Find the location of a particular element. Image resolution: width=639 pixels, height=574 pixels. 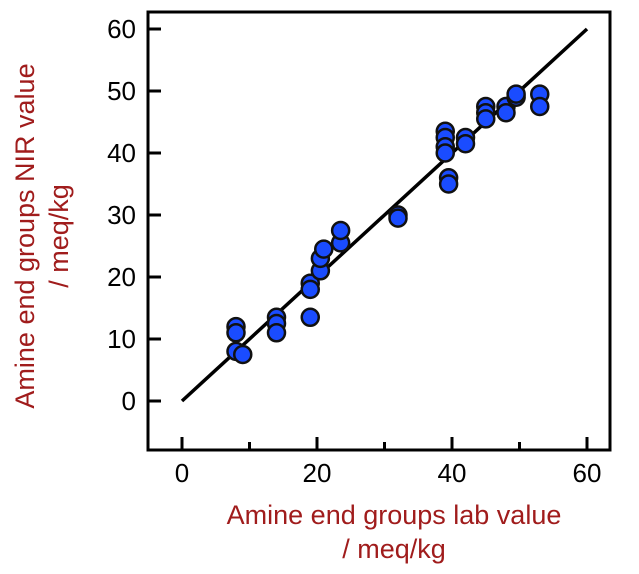

y-tick-label: 50 is located at coordinates (121, 91).